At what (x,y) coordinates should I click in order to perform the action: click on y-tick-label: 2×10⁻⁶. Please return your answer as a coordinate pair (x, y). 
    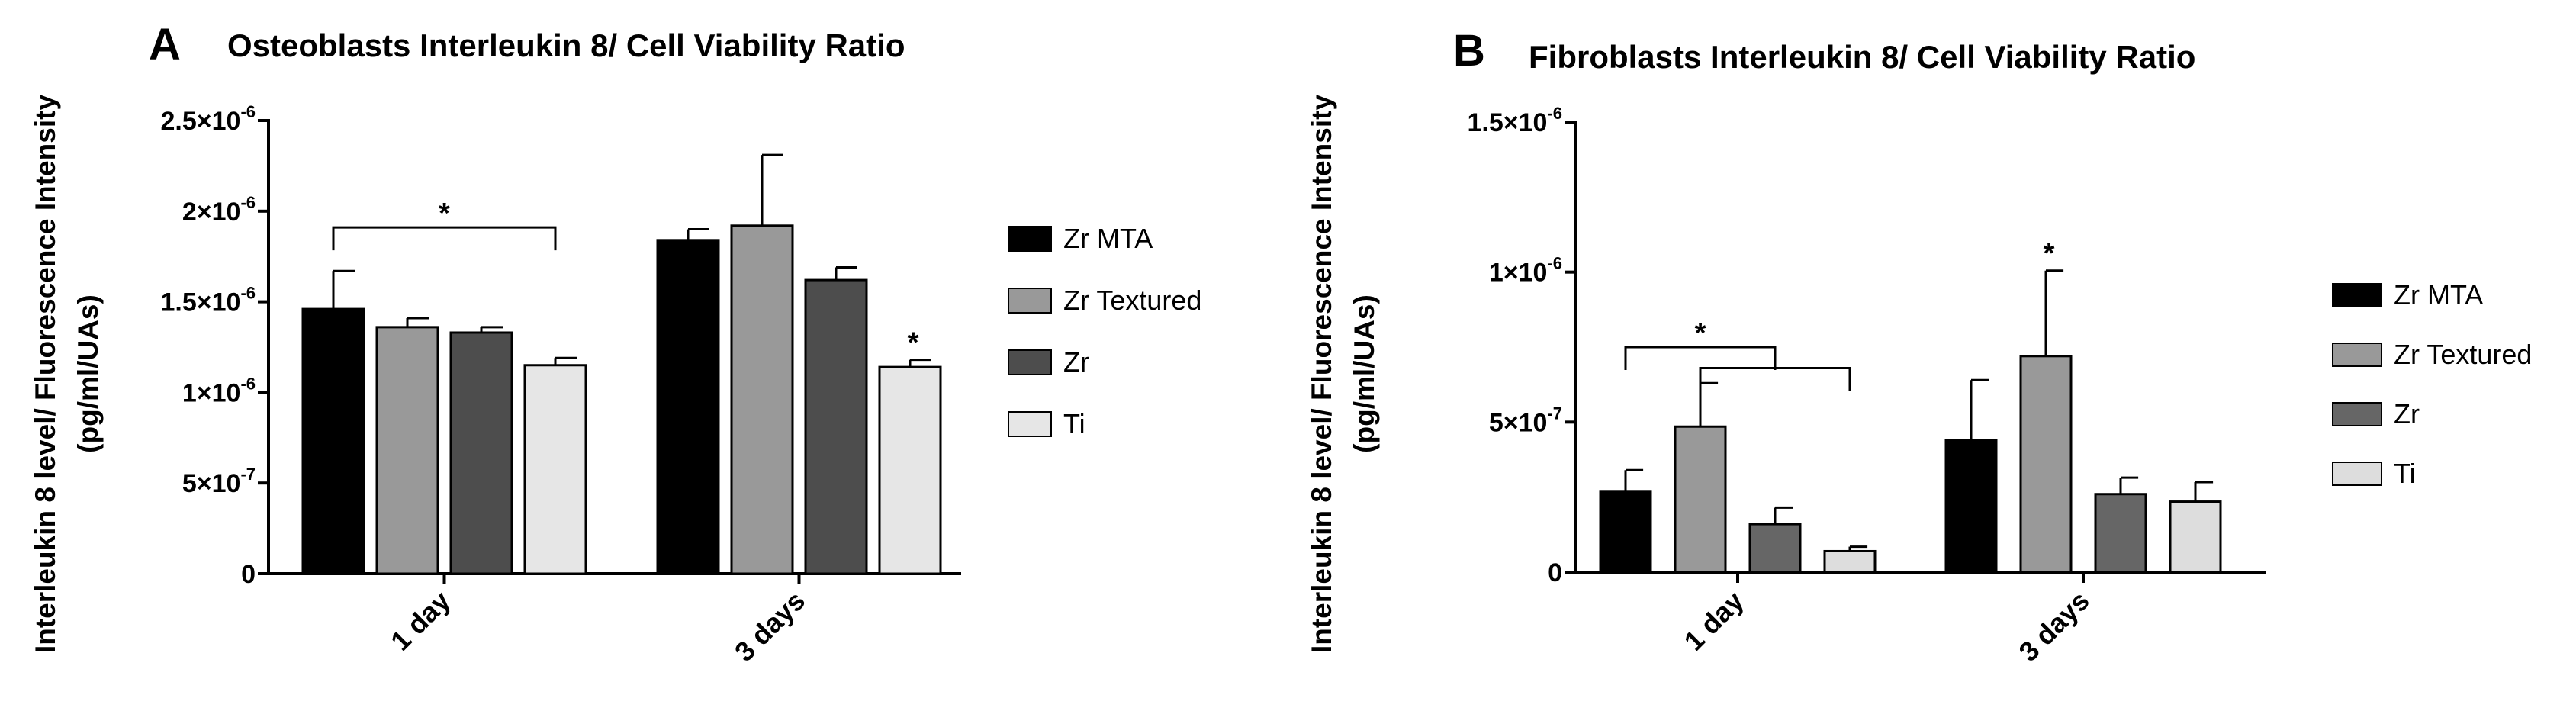
    Looking at the image, I should click on (219, 210).